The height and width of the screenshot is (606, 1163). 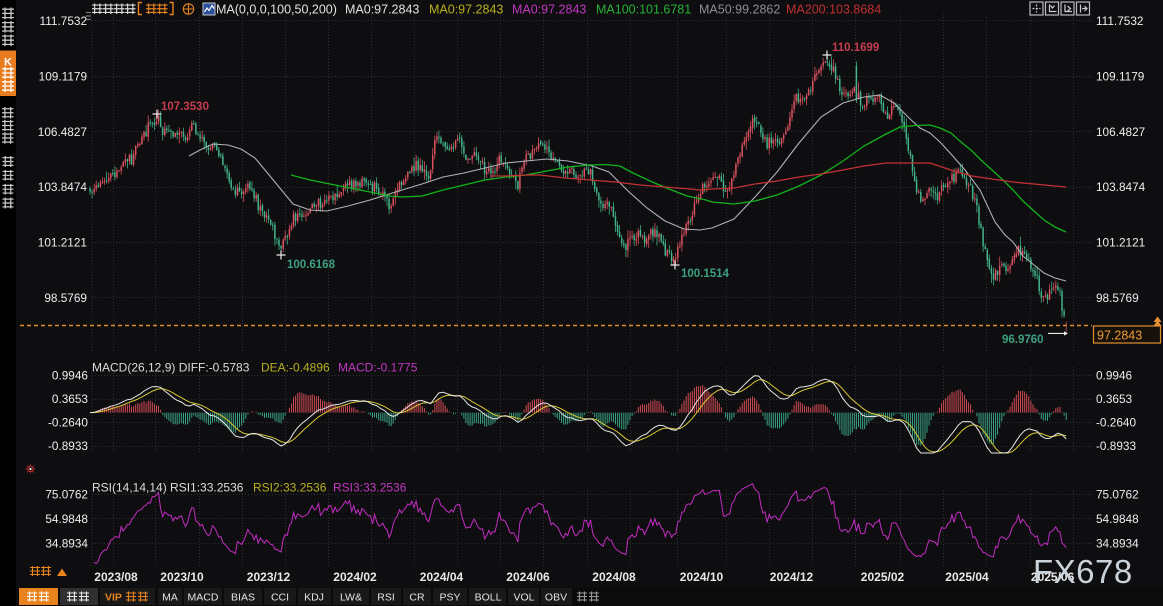 I want to click on svg-text: CCI, so click(x=280, y=598).